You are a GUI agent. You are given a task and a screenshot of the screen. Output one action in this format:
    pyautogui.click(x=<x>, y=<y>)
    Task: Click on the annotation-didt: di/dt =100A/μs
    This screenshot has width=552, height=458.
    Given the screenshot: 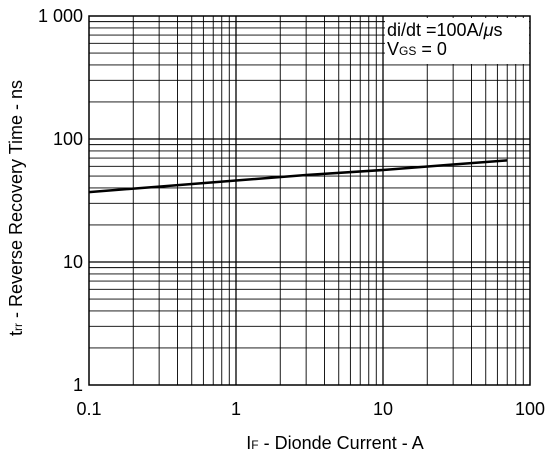 What is the action you would take?
    pyautogui.click(x=444, y=30)
    